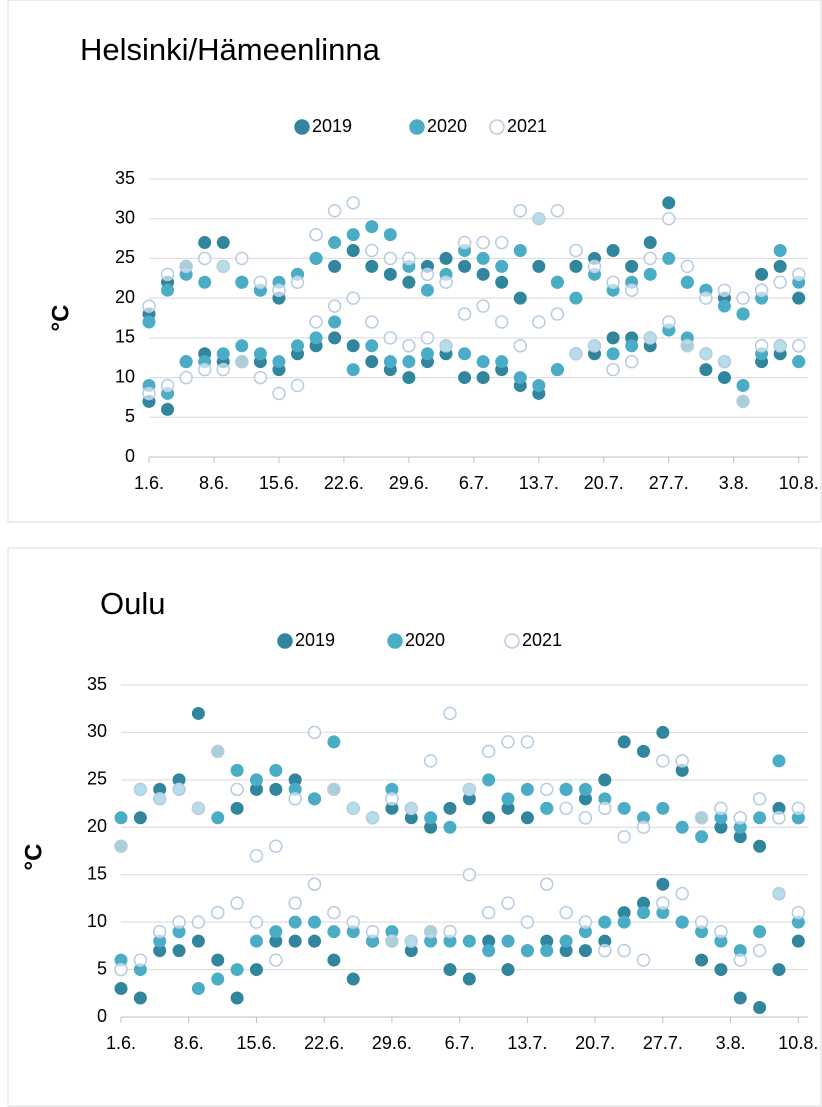 This screenshot has height=1107, width=822. I want to click on x-tick-label: 29.6., so click(392, 1043).